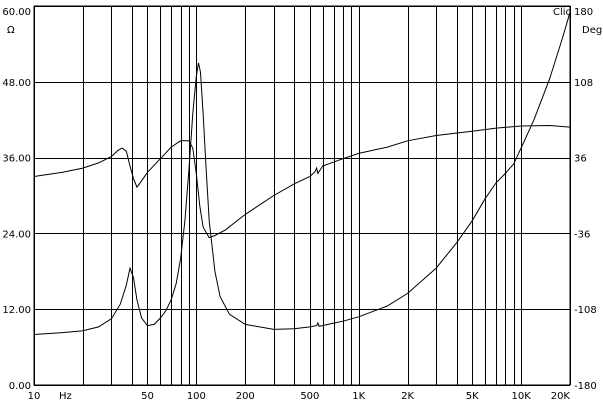 The image size is (603, 403). Describe the element at coordinates (34, 396) in the screenshot. I see `x-tick-label: 10` at that location.